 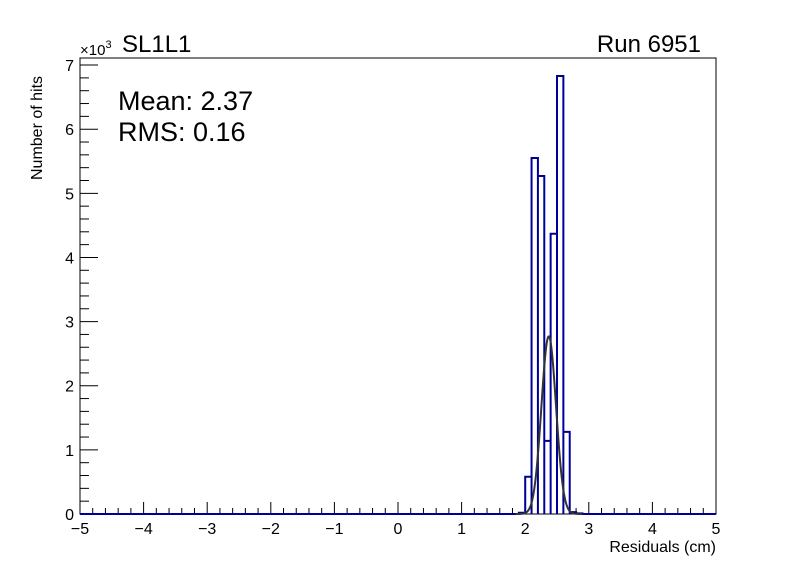 I want to click on x-tick-label: −3, so click(x=207, y=529).